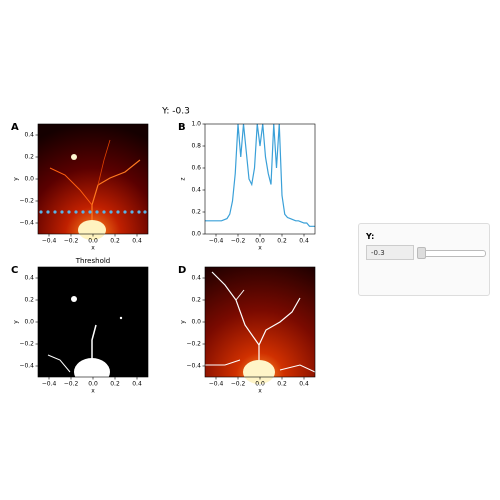 The width and height of the screenshot is (500, 500). I want to click on fractal-image, so click(93, 182).